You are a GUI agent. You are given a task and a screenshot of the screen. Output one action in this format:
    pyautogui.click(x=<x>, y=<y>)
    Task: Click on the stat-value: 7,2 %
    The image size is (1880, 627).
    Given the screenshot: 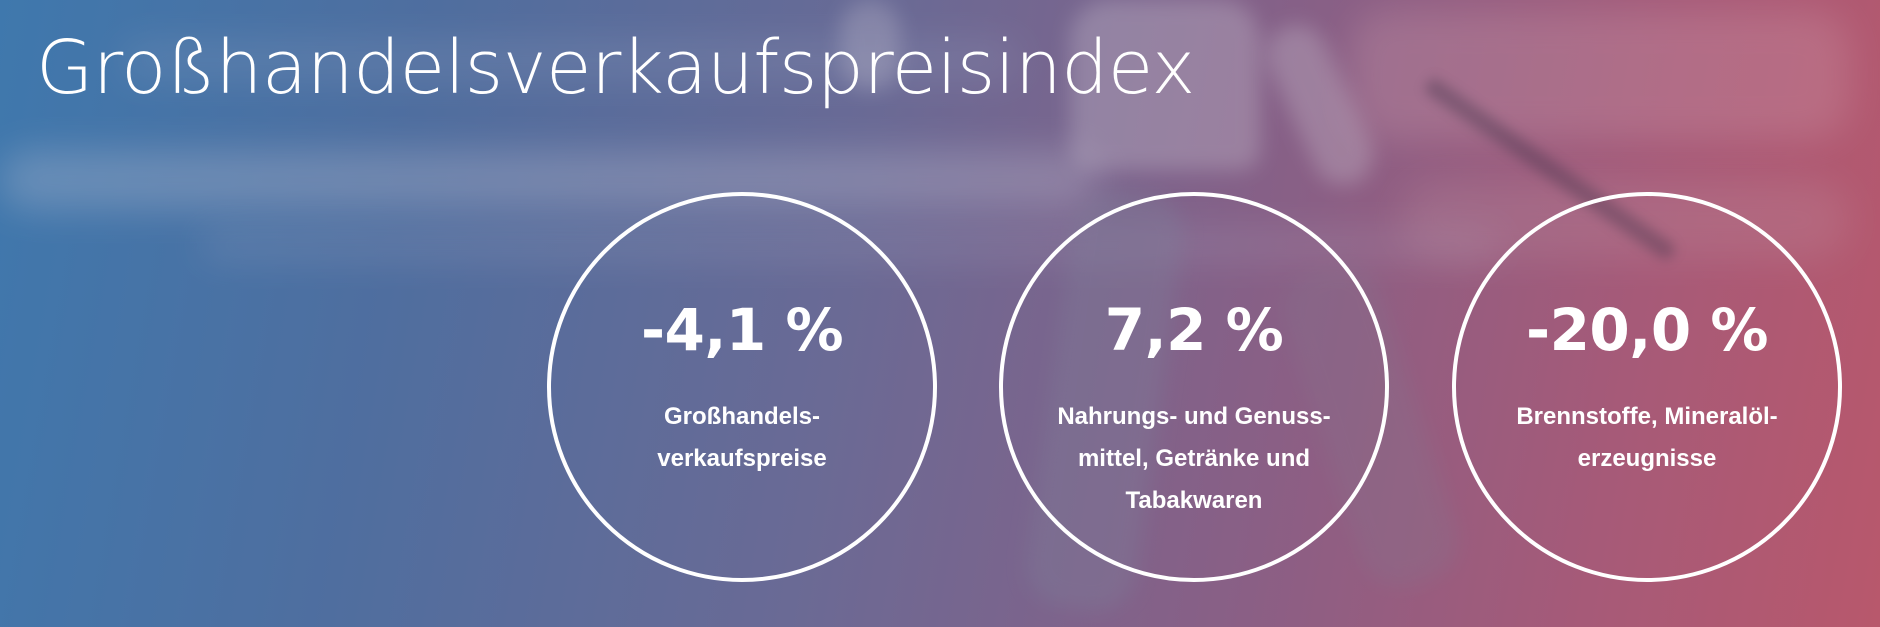 What is the action you would take?
    pyautogui.click(x=1194, y=330)
    